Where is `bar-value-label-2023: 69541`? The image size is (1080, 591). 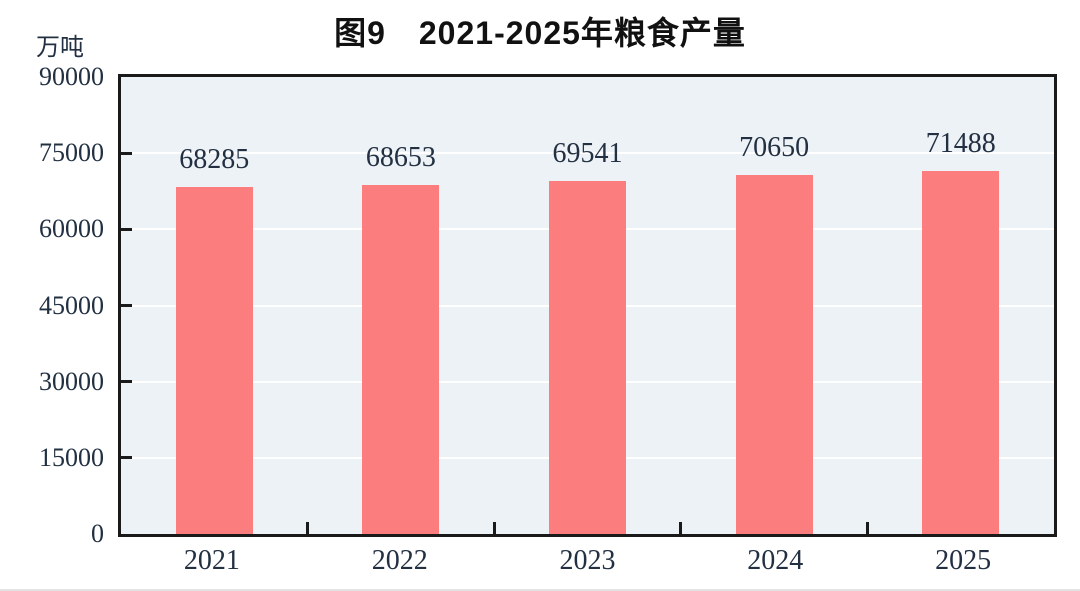 bar-value-label-2023: 69541 is located at coordinates (587, 153).